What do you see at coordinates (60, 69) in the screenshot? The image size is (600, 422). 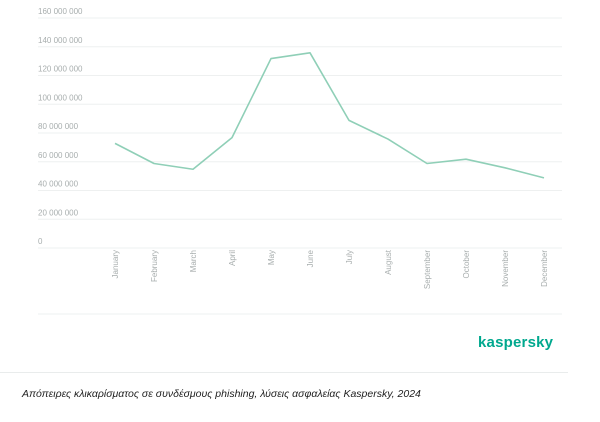 I see `y-tick-label: 120 000 000` at bounding box center [60, 69].